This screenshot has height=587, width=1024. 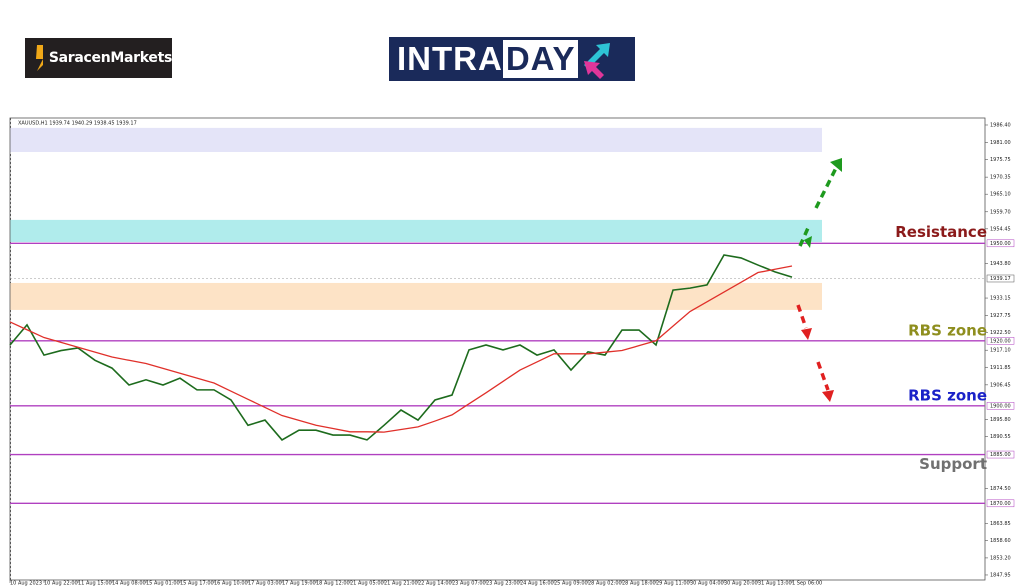 What do you see at coordinates (540, 59) in the screenshot?
I see `title-end: DAY` at bounding box center [540, 59].